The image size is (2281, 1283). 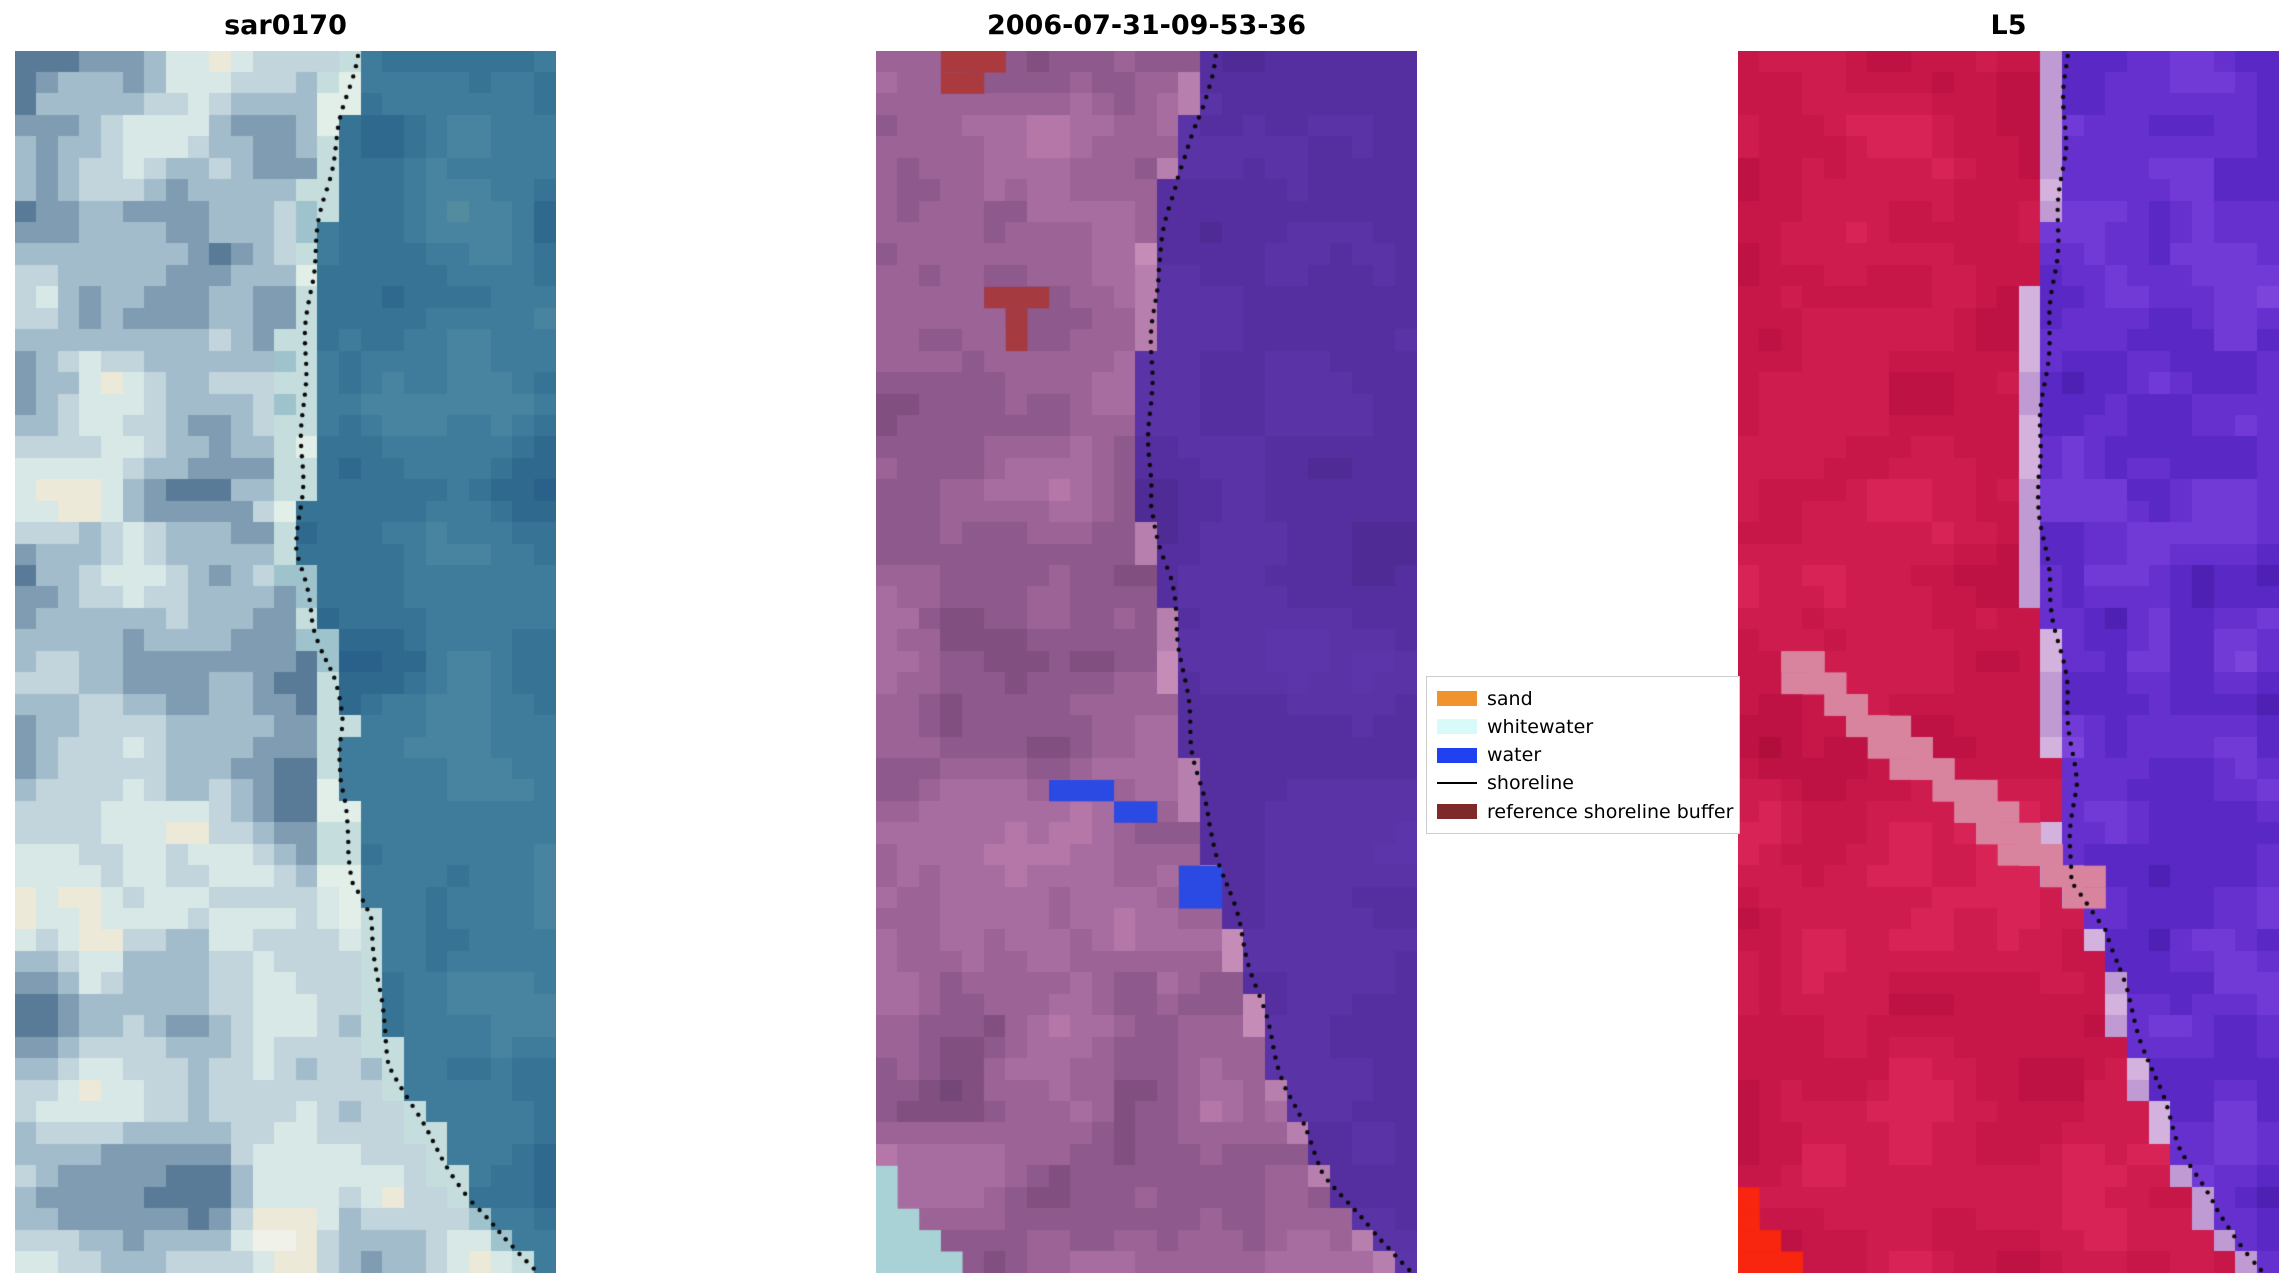 I want to click on legend-label-shoreline: shoreline, so click(x=1530, y=783).